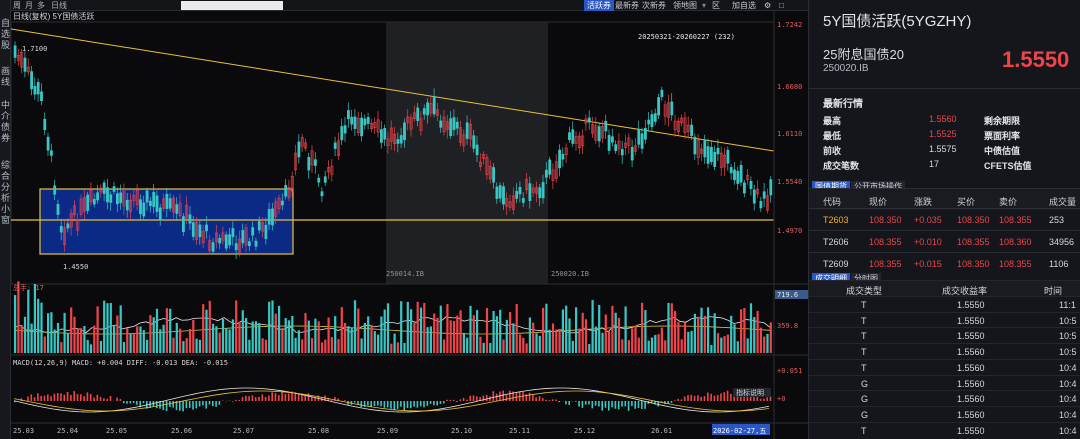 The height and width of the screenshot is (439, 1080). What do you see at coordinates (768, 5) in the screenshot?
I see `gear-icon: ⚙` at bounding box center [768, 5].